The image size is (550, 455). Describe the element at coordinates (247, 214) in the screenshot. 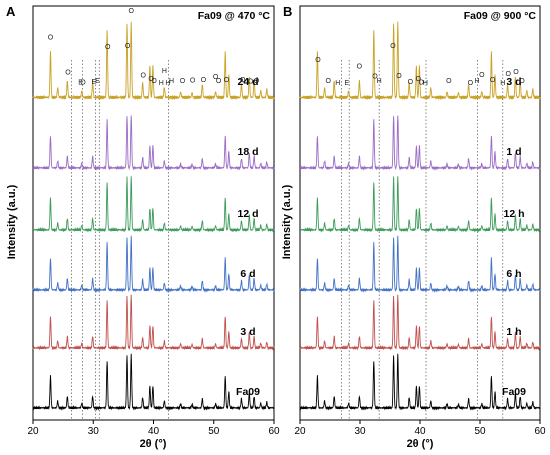

I see `panel-a-series-label: 12 d` at that location.